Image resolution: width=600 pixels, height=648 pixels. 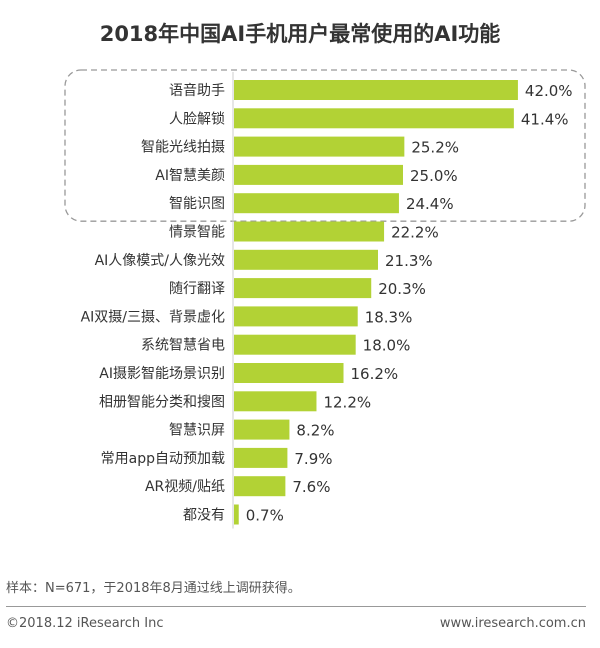 I want to click on category-label: 智能识图, so click(x=197, y=204).